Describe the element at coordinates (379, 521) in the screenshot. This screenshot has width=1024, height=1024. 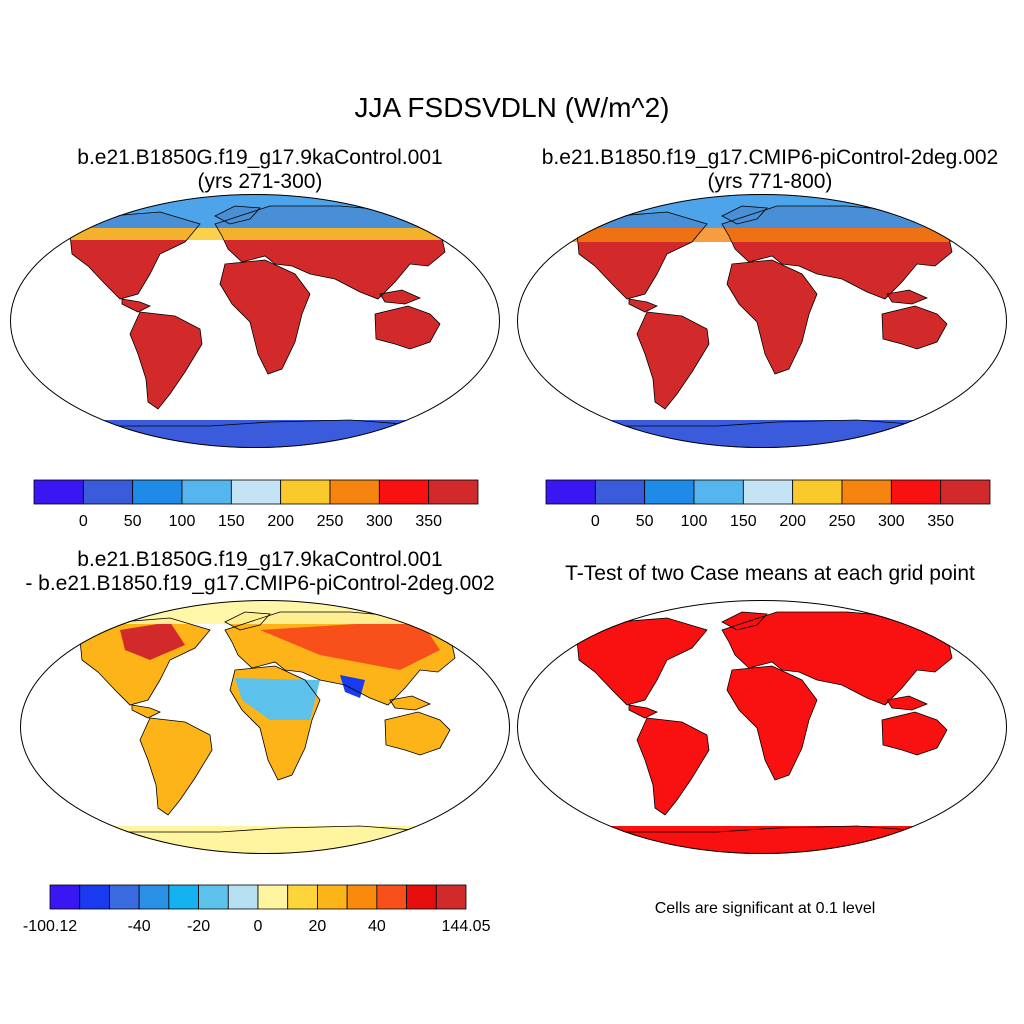
I see `colorbar-case1-tick-label: 300` at that location.